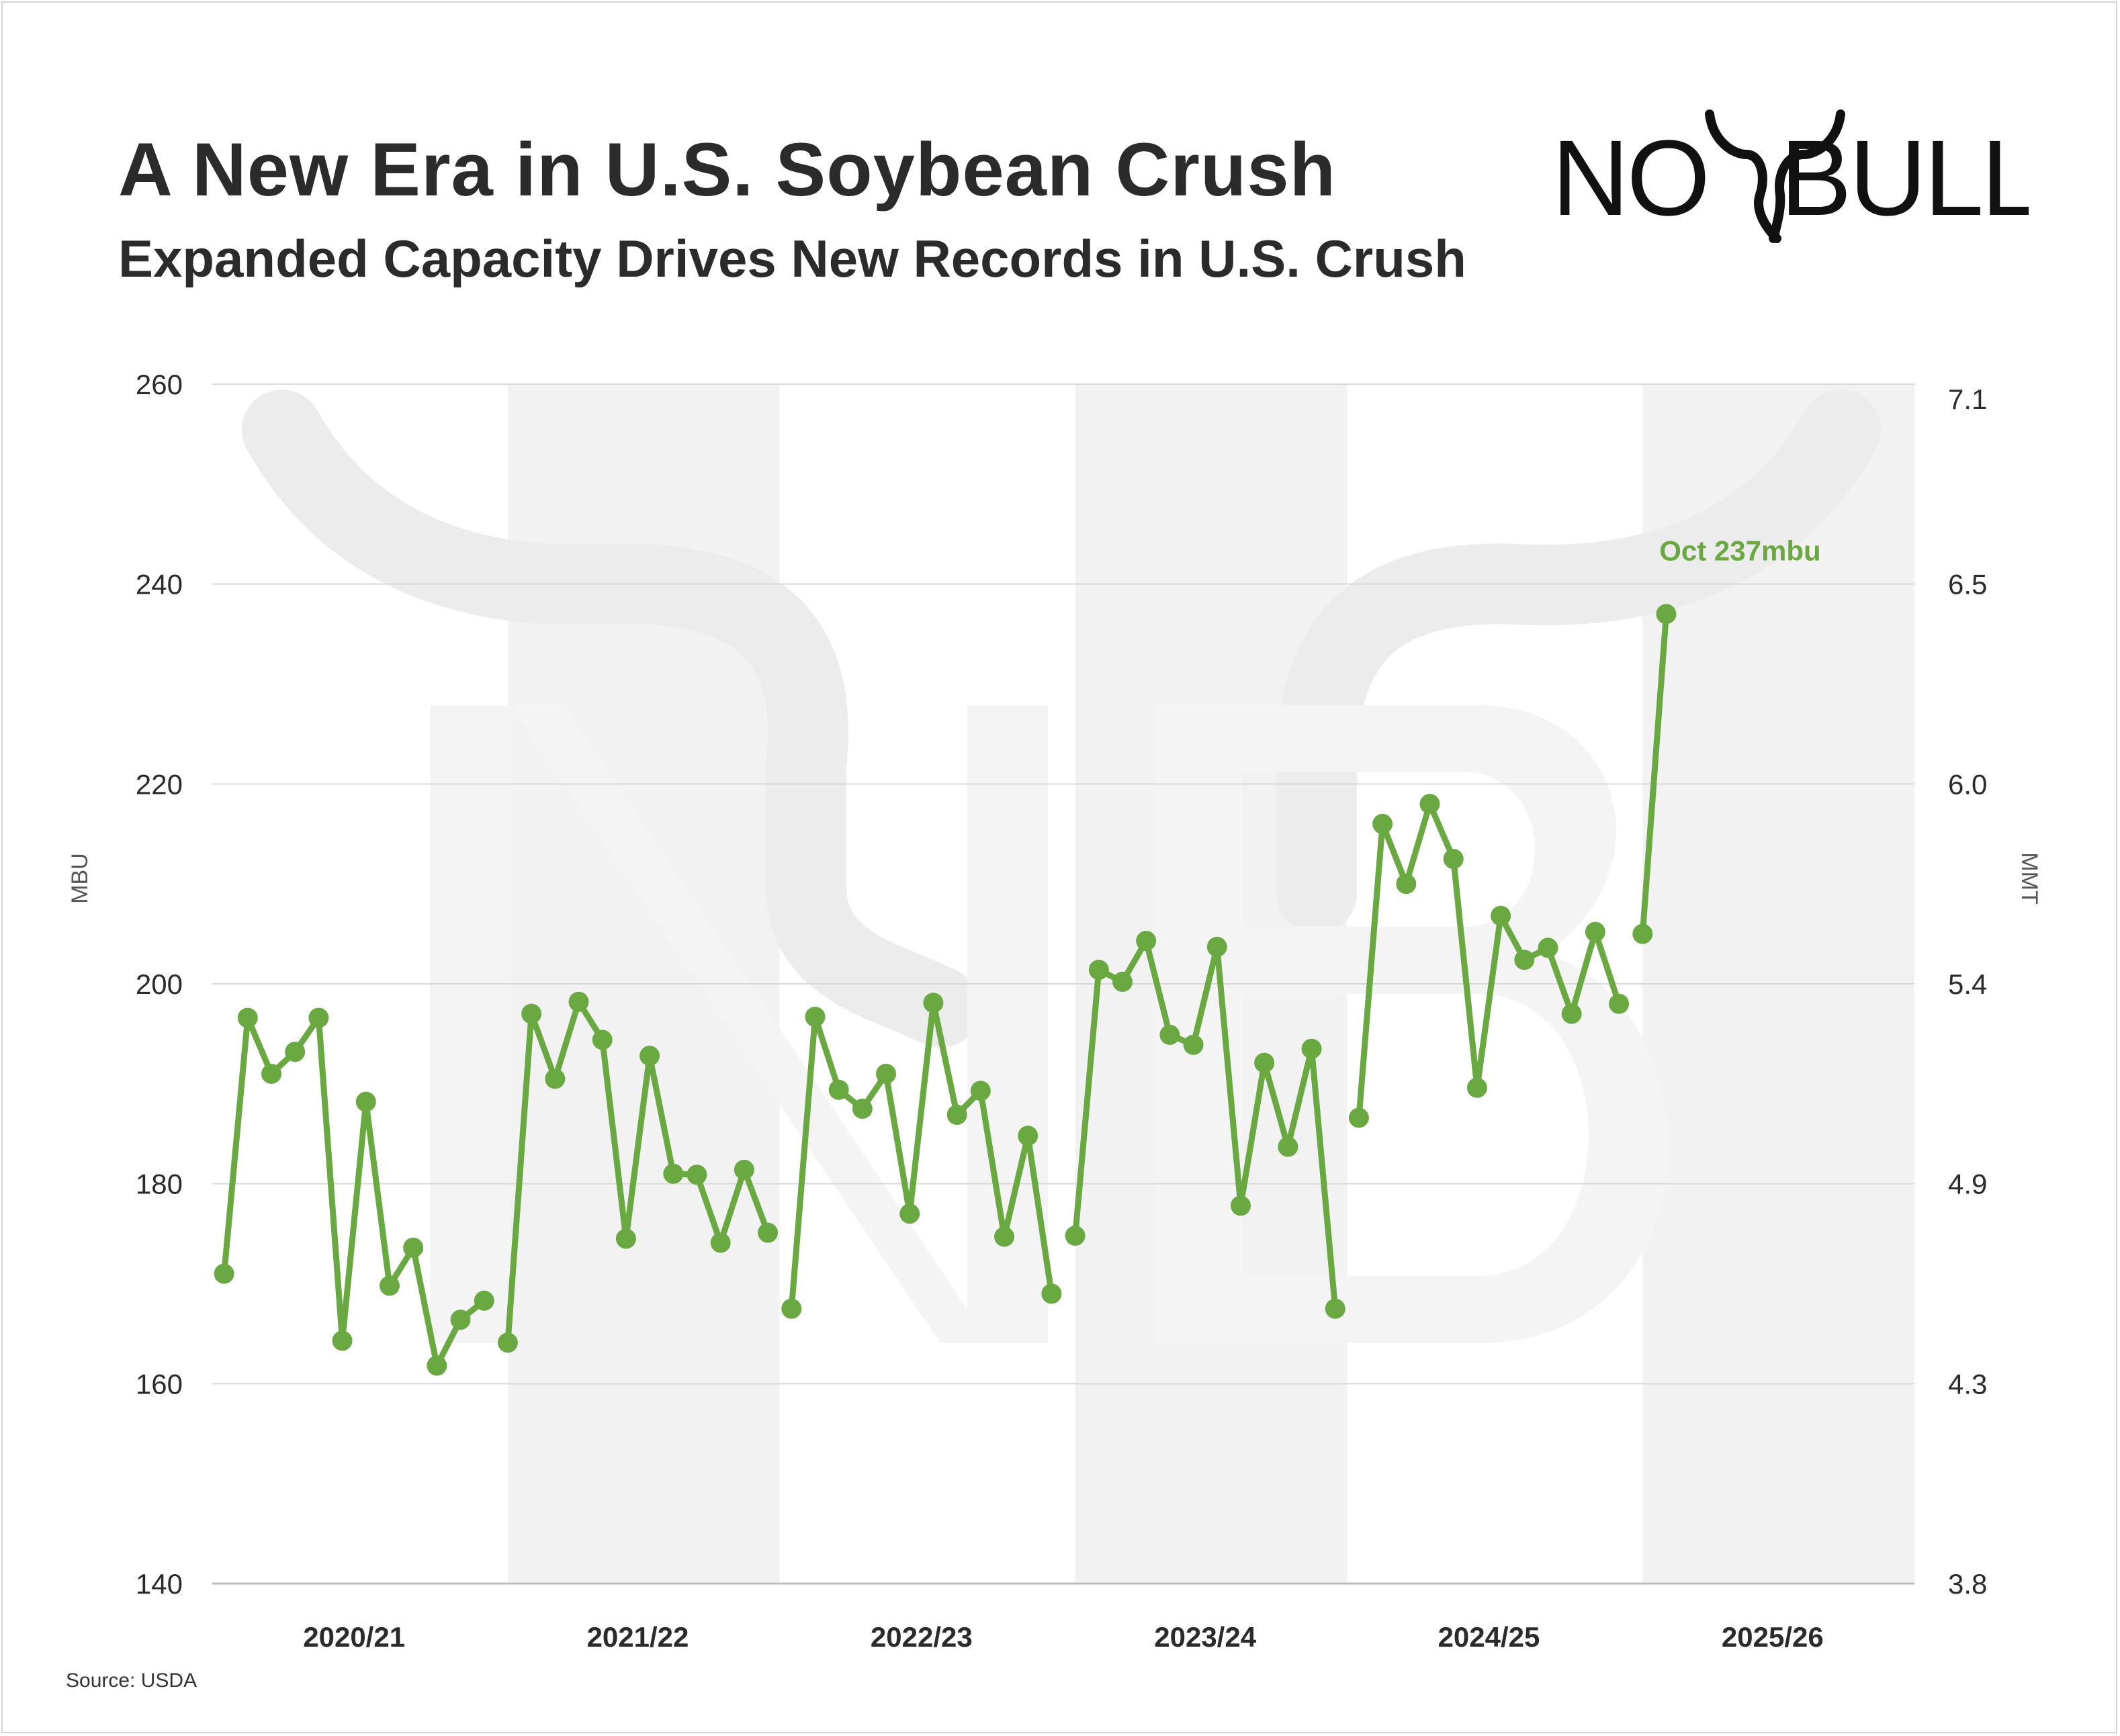 This screenshot has height=1736, width=2120. Describe the element at coordinates (132, 1681) in the screenshot. I see `source-note: Source: USDA` at that location.